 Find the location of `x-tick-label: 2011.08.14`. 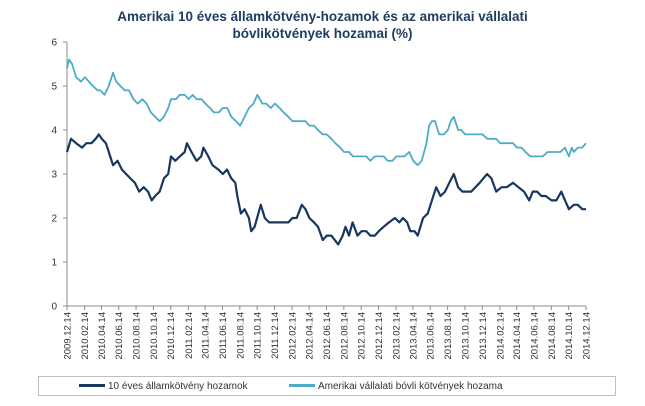

x-tick-label: 2011.08.14 is located at coordinates (240, 335).